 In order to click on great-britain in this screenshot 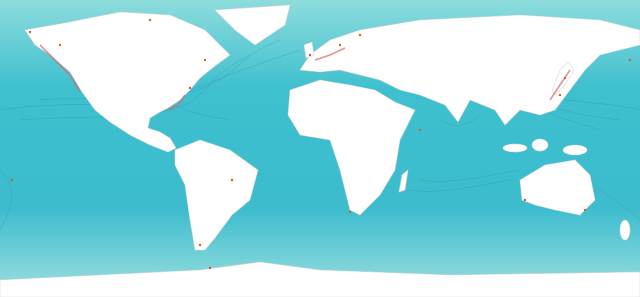, I will do `click(309, 50)`.